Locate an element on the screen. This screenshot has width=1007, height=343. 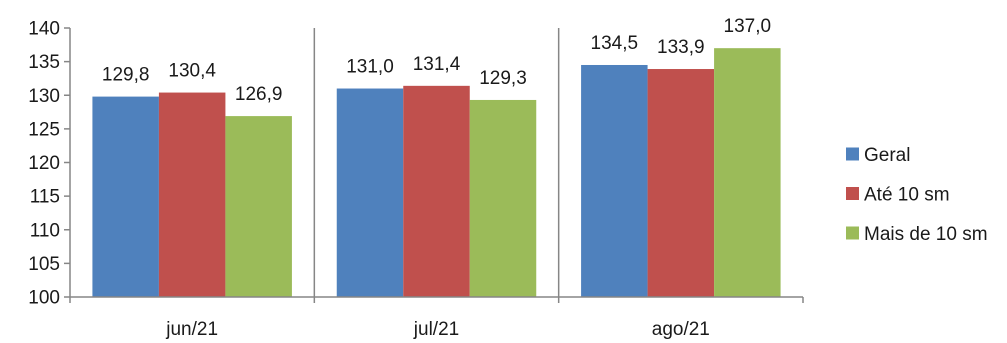
legend: Geral Até 10 sm Mais de 10 sm is located at coordinates (917, 195).